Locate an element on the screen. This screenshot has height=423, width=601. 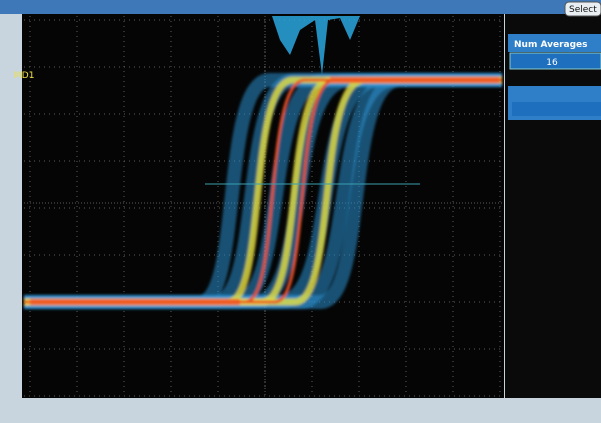
select-label: Select is located at coordinates (583, 10).